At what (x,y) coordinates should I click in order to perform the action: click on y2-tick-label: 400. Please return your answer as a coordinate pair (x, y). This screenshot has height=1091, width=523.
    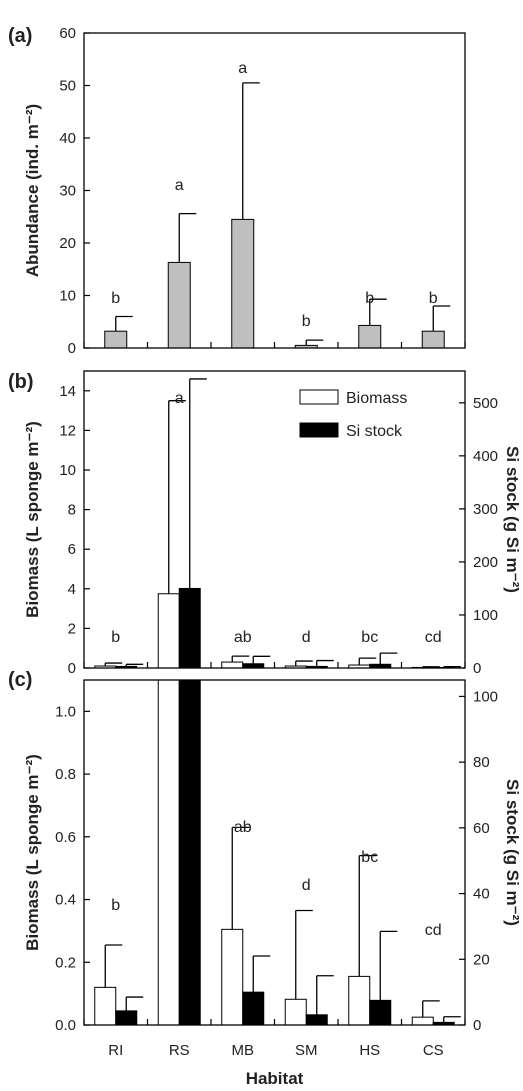
    Looking at the image, I should click on (485, 456).